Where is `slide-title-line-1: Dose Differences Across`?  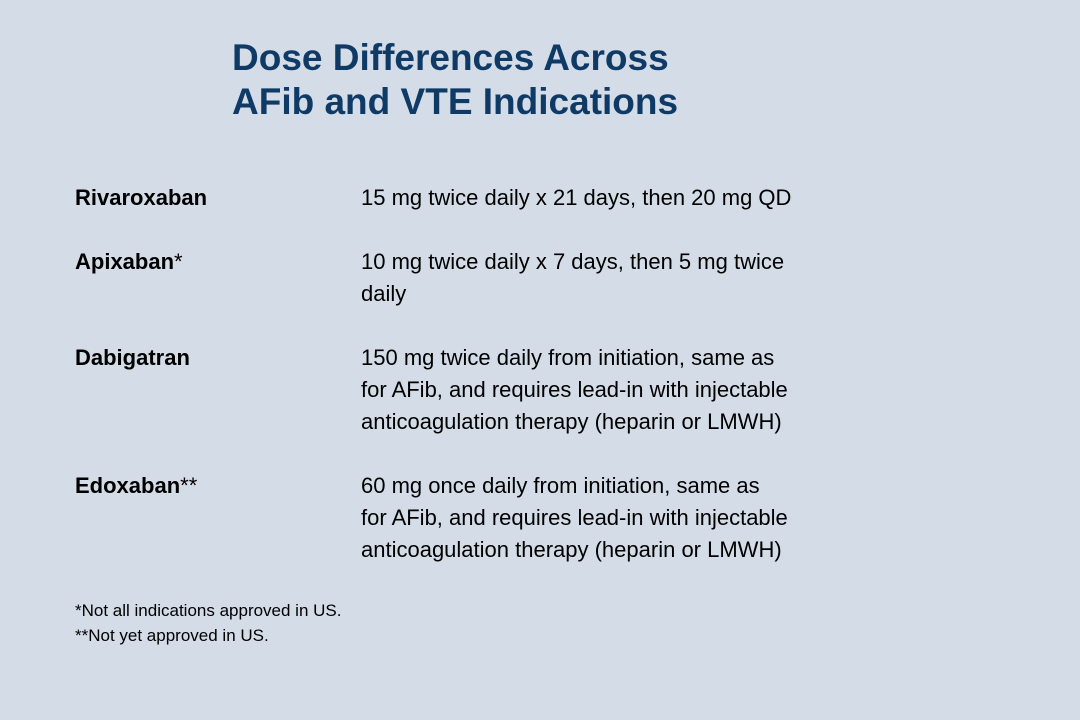 slide-title-line-1: Dose Differences Across is located at coordinates (450, 57).